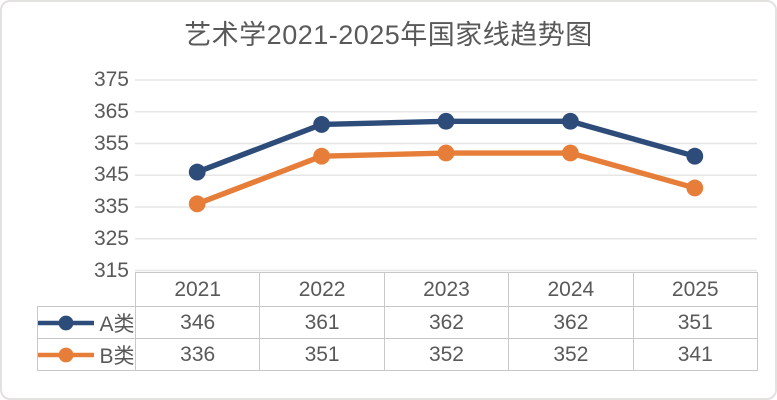 The image size is (777, 400). I want to click on table-header-row: 2021 2022 2023 2024 2025, so click(398, 289).